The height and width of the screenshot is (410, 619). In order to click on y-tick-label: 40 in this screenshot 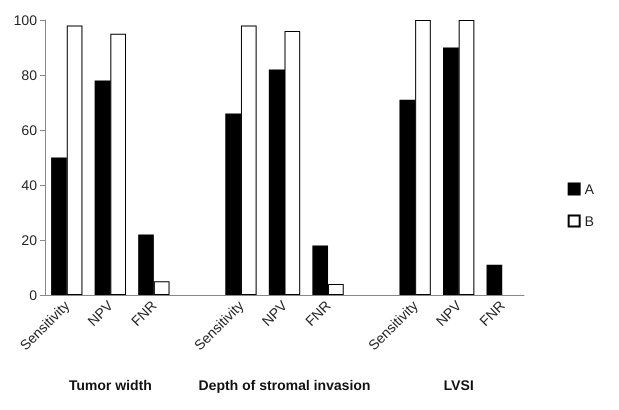, I will do `click(29, 185)`.